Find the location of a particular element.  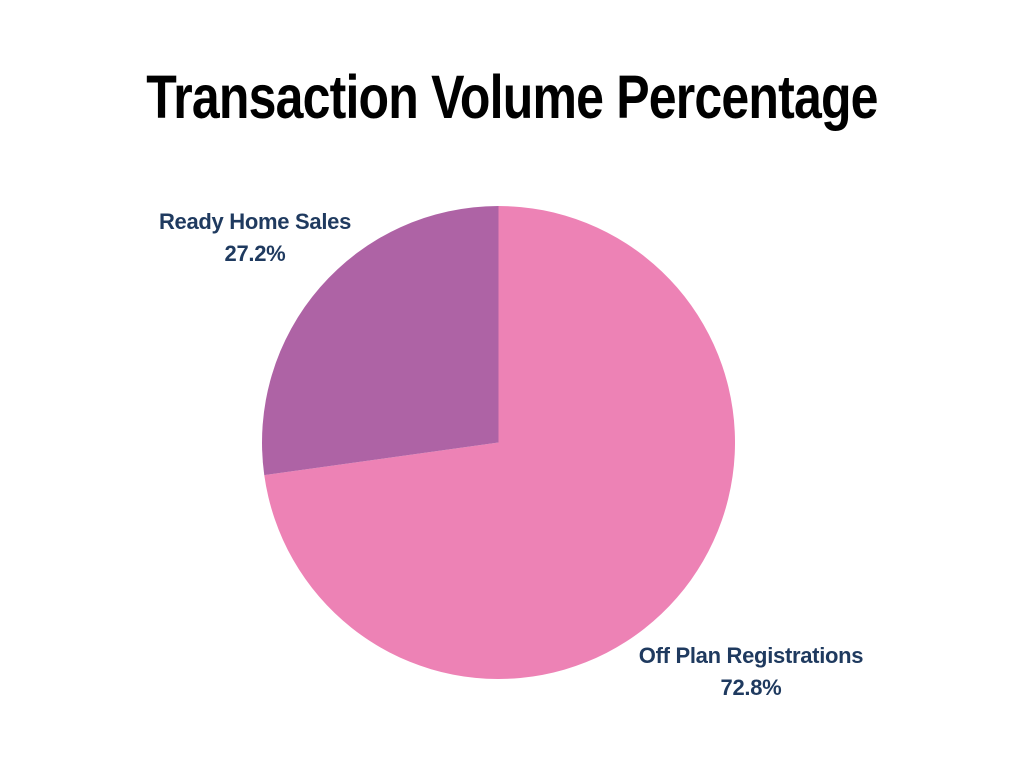

pie-slice-ready-home-sales is located at coordinates (380, 341).